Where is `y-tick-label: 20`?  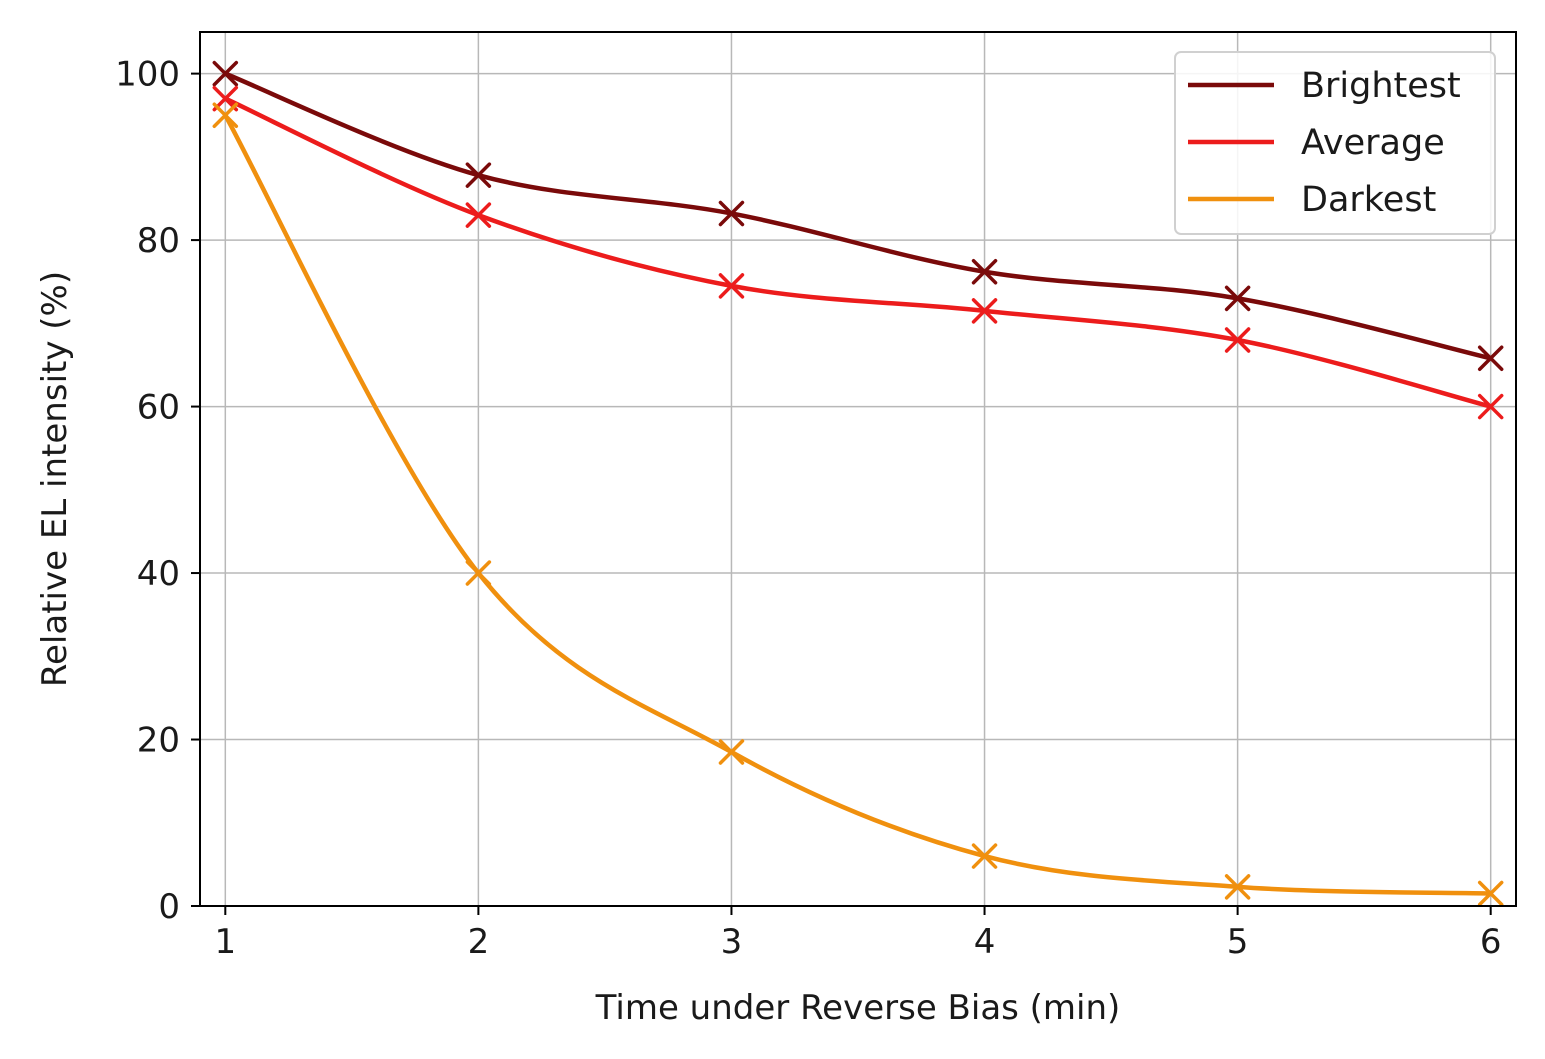 y-tick-label: 20 is located at coordinates (158, 741).